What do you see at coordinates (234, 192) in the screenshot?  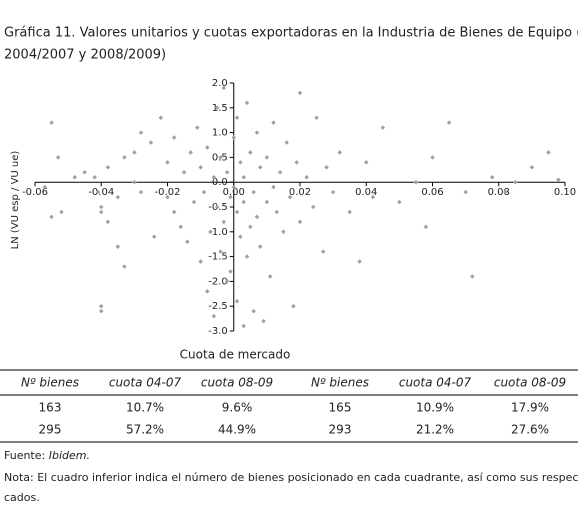 I see `x-tick-label: 0.00` at bounding box center [234, 192].